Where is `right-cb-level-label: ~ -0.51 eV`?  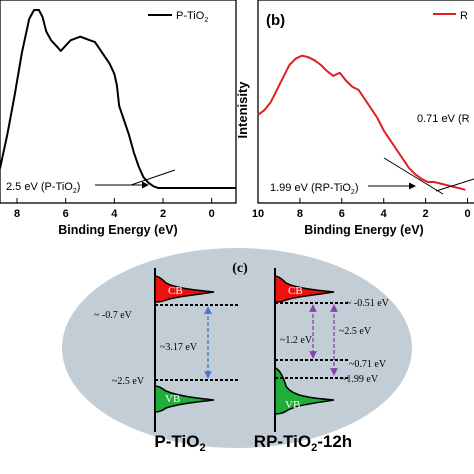
right-cb-level-label: ~ -0.51 eV is located at coordinates (368, 303).